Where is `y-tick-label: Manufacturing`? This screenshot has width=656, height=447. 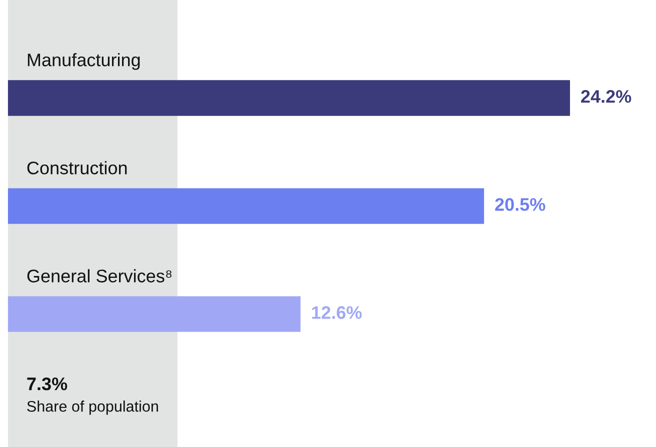
y-tick-label: Manufacturing is located at coordinates (84, 61).